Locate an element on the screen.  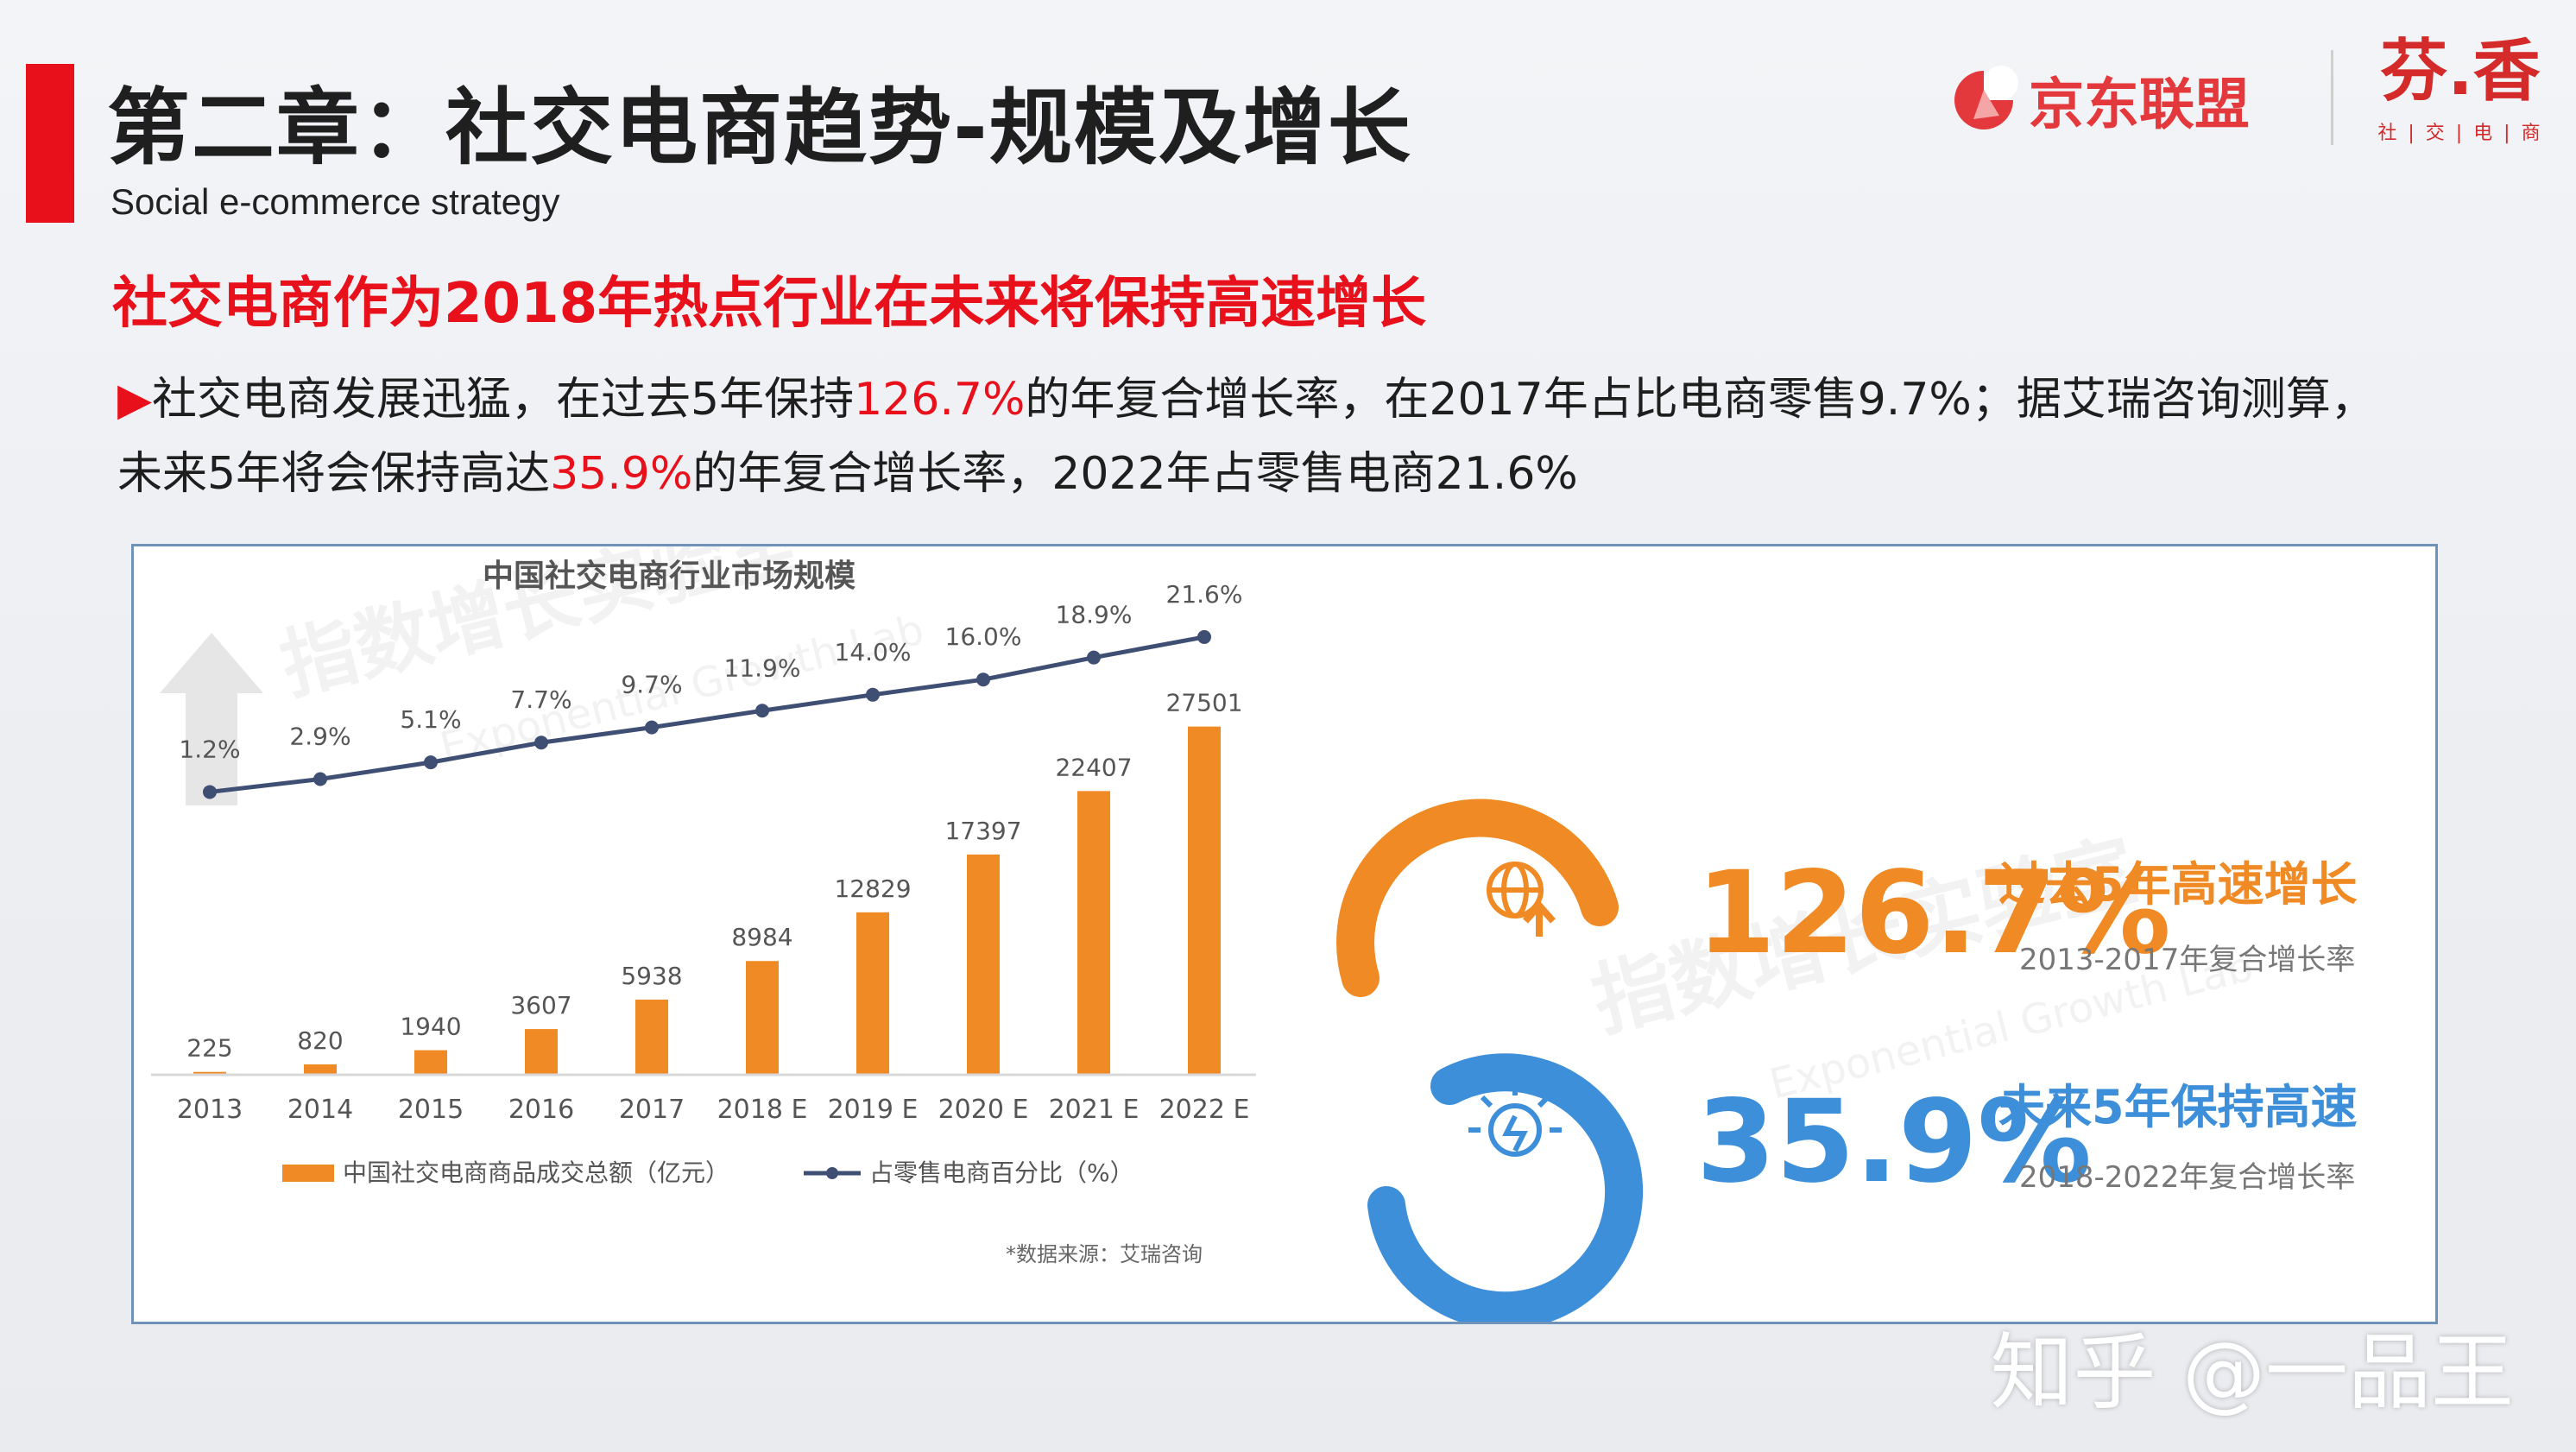
bar-value-label-6: 8984 is located at coordinates (761, 937).